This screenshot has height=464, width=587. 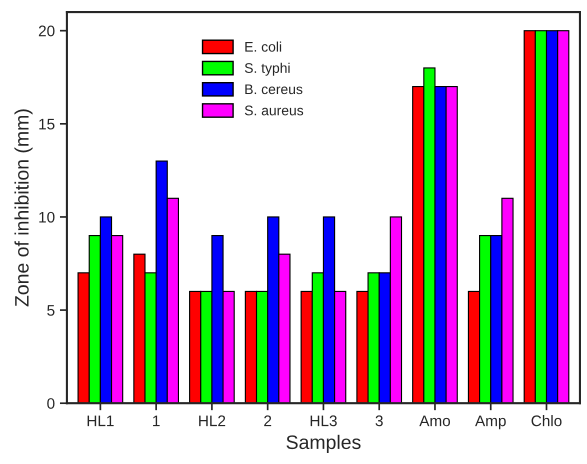 What do you see at coordinates (379, 420) in the screenshot?
I see `x-tick-label: 3` at bounding box center [379, 420].